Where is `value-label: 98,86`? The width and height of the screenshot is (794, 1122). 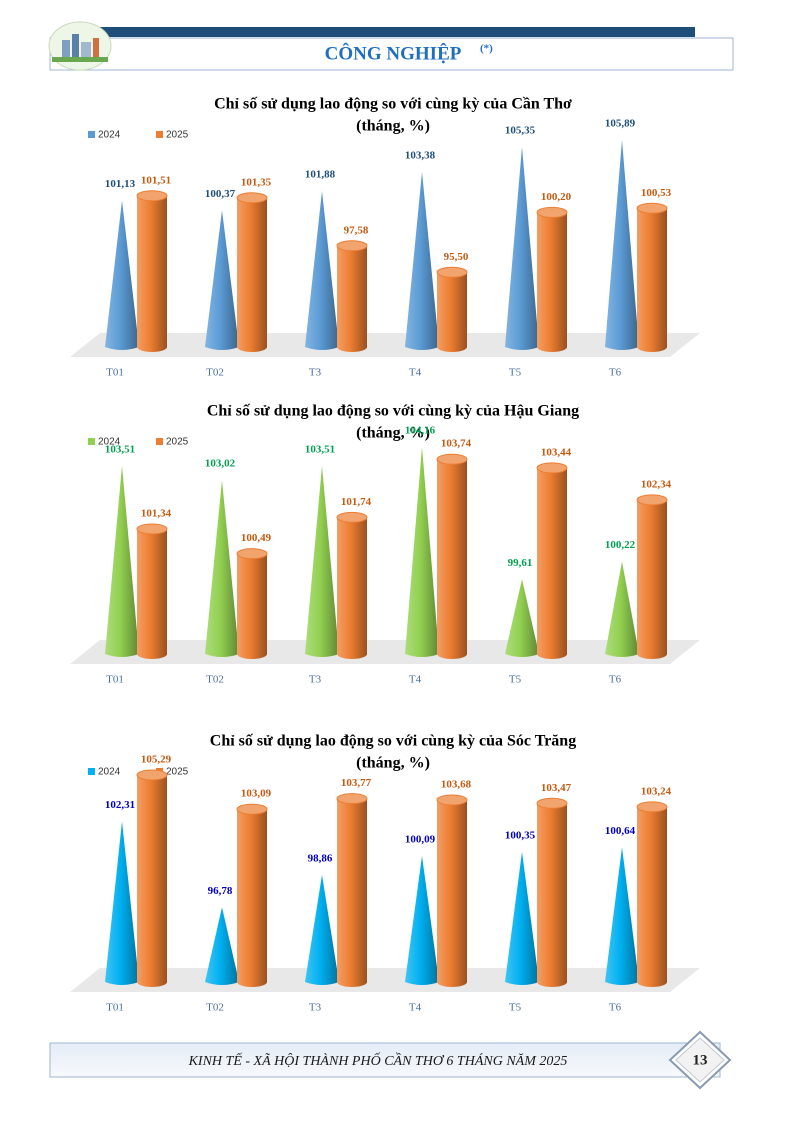
value-label: 98,86 is located at coordinates (320, 858).